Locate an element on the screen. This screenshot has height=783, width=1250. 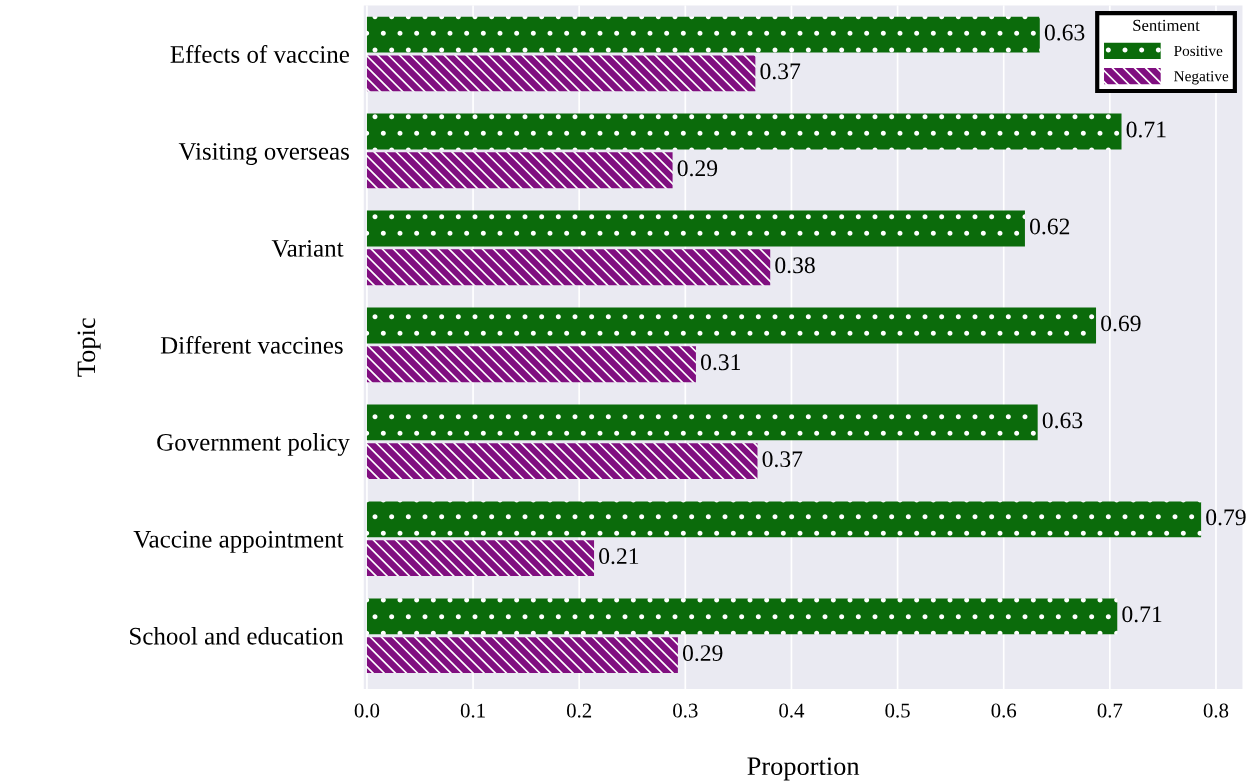
y-tick-label: Effects of vaccine is located at coordinates (259, 54).